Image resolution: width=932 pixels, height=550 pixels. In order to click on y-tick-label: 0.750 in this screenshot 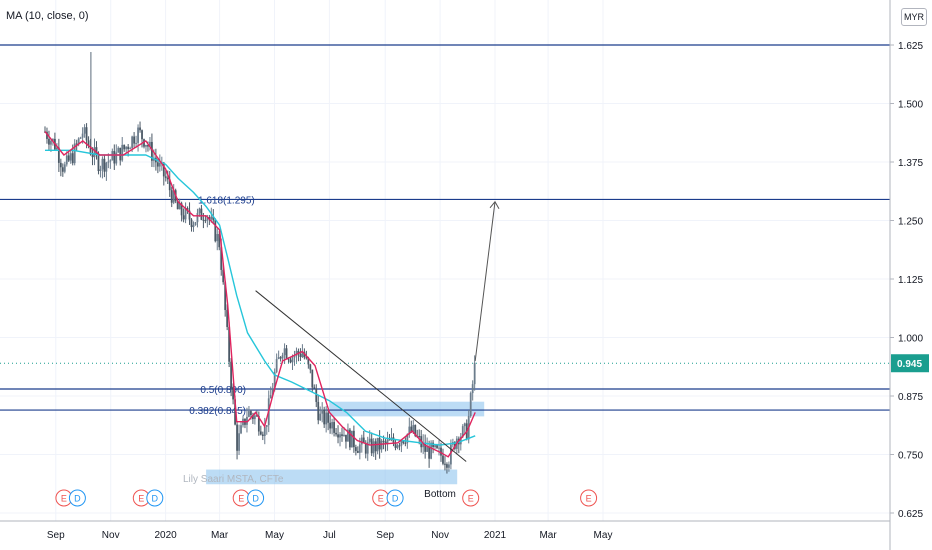, I will do `click(910, 456)`.